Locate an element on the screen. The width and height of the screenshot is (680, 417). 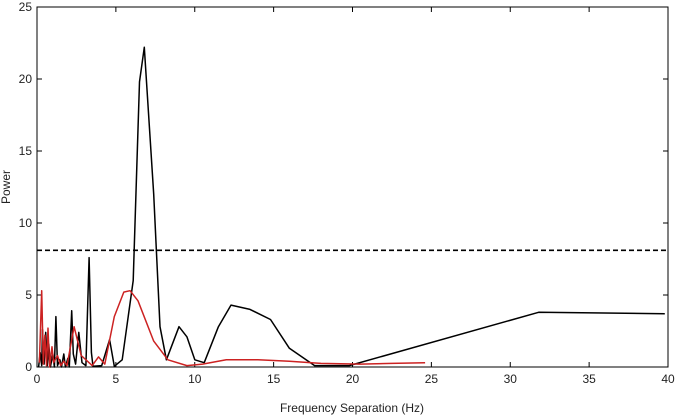
x-tick-label: 40 is located at coordinates (668, 379).